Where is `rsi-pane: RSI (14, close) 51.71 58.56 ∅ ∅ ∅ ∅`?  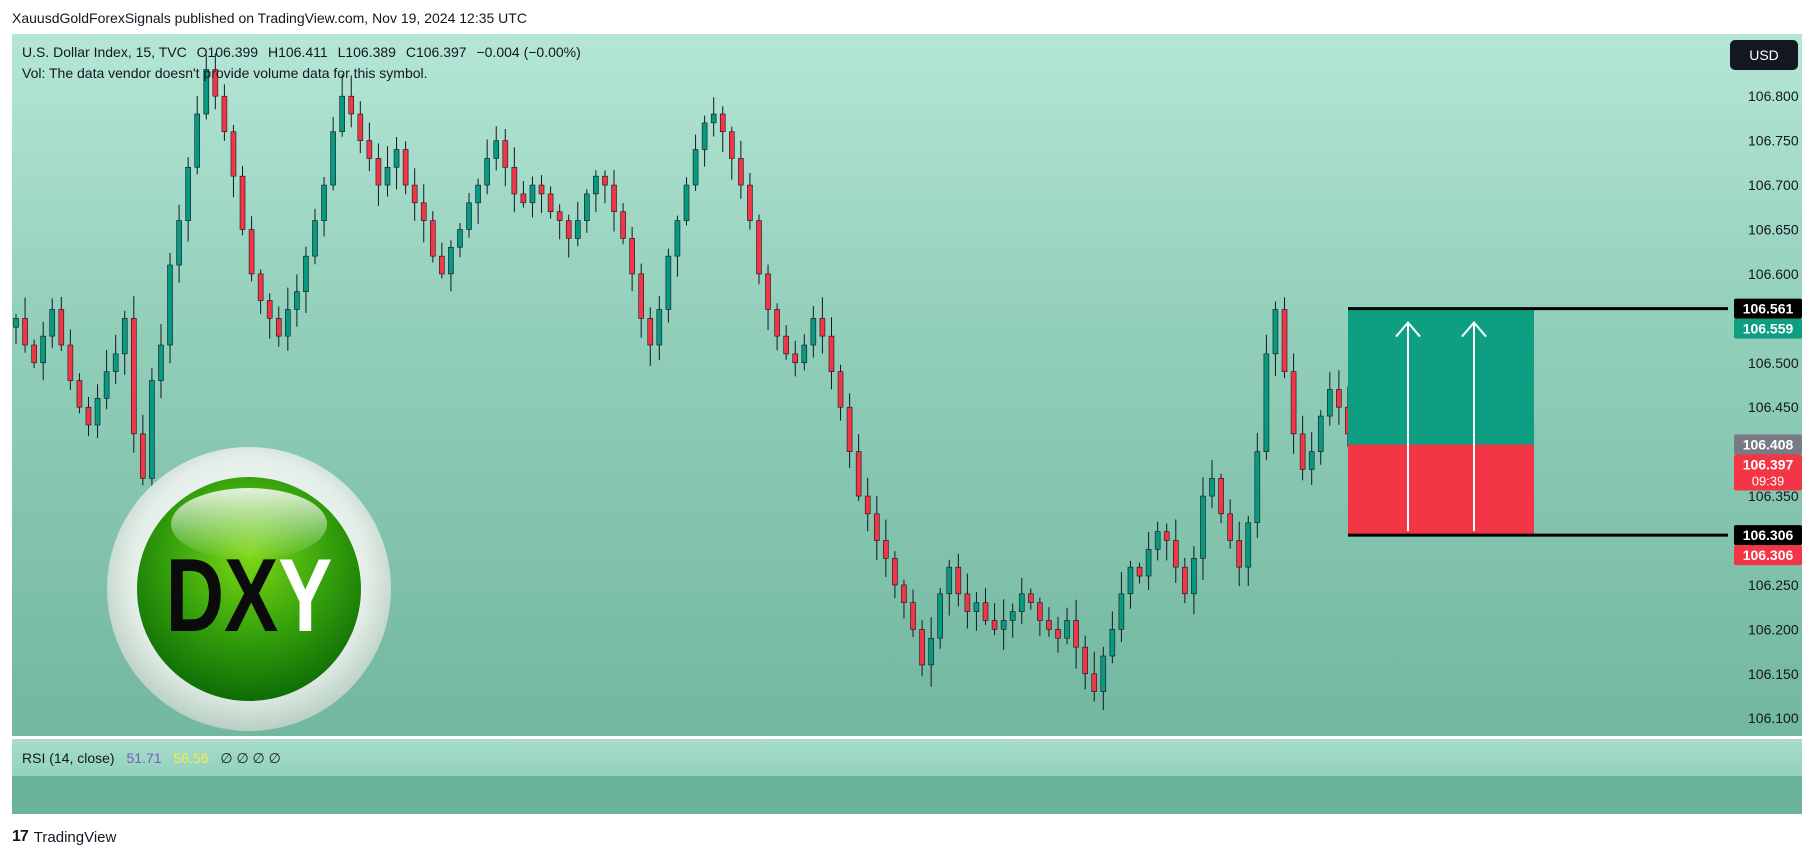 rsi-pane: RSI (14, close) 51.71 58.56 ∅ ∅ ∅ ∅ is located at coordinates (907, 757).